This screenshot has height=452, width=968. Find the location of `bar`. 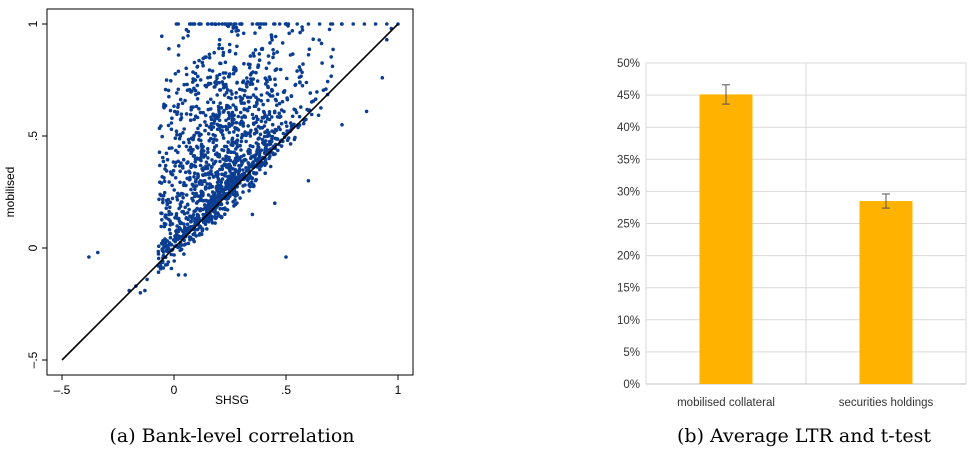

bar is located at coordinates (726, 239).